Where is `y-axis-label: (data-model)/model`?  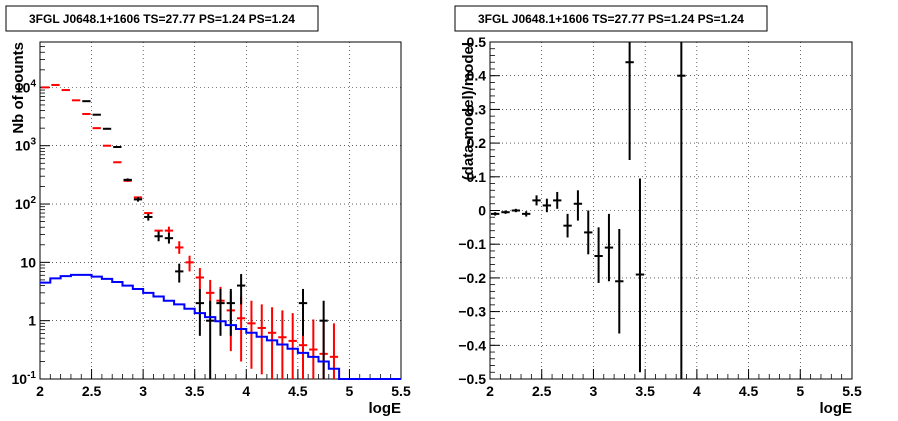 y-axis-label: (data-model)/model is located at coordinates (468, 111).